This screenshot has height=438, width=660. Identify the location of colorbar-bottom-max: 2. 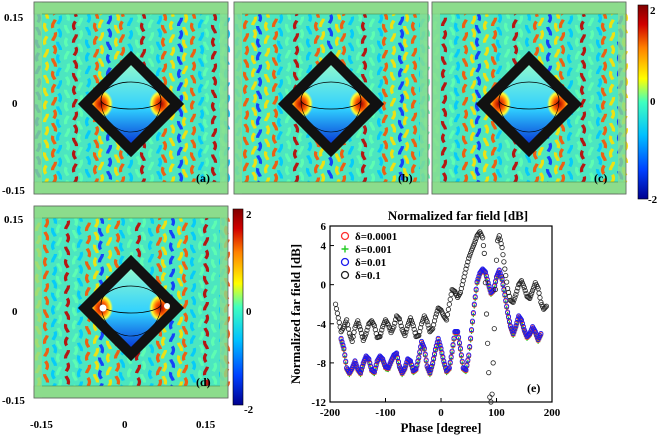
(249, 215).